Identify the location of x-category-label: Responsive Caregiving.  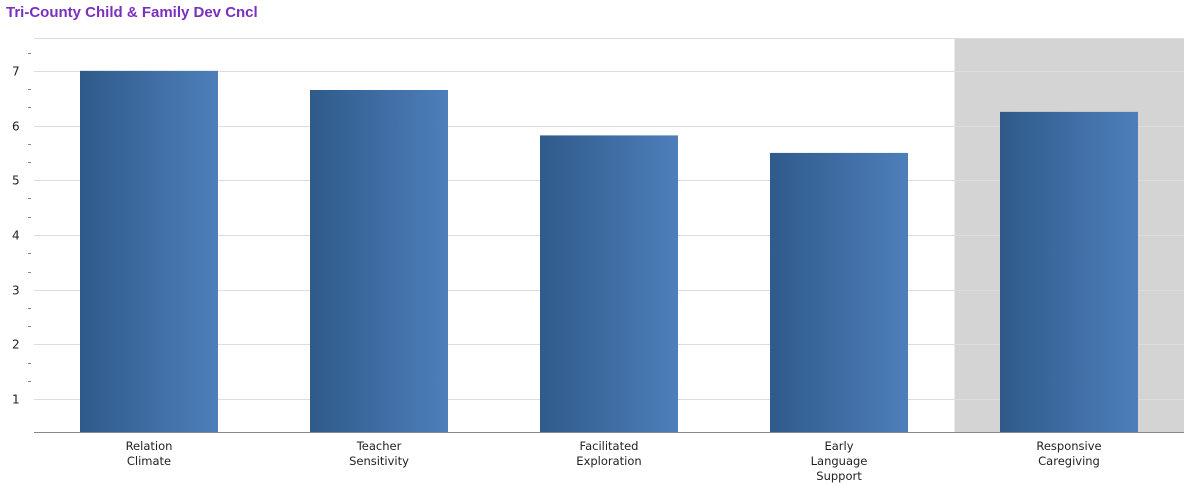
(1068, 453).